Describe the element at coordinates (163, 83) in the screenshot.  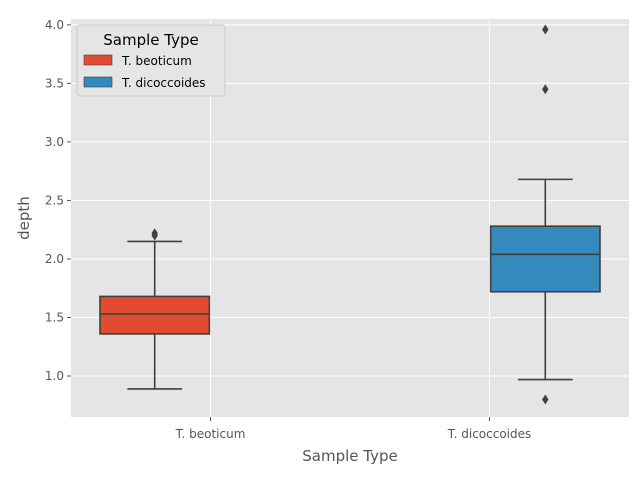
I see `legend-label-t-dicoccoides: T. dicoccoides` at that location.